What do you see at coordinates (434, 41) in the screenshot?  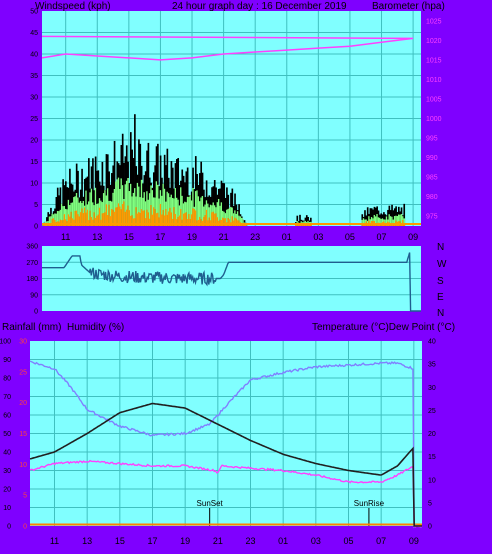 I see `pressure-tick-label: 1020` at bounding box center [434, 41].